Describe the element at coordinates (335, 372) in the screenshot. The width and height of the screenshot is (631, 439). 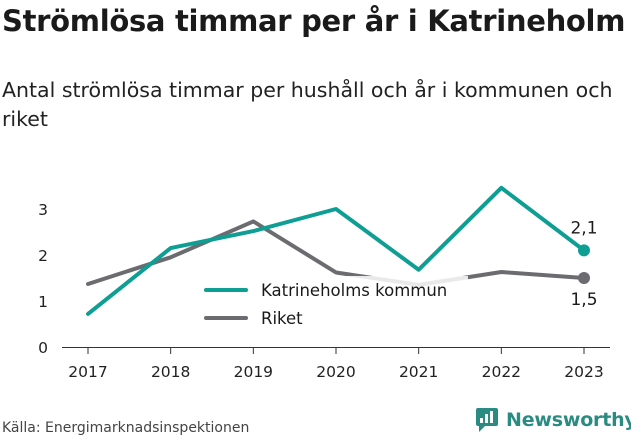
I see `x-tick-label: 2020` at that location.